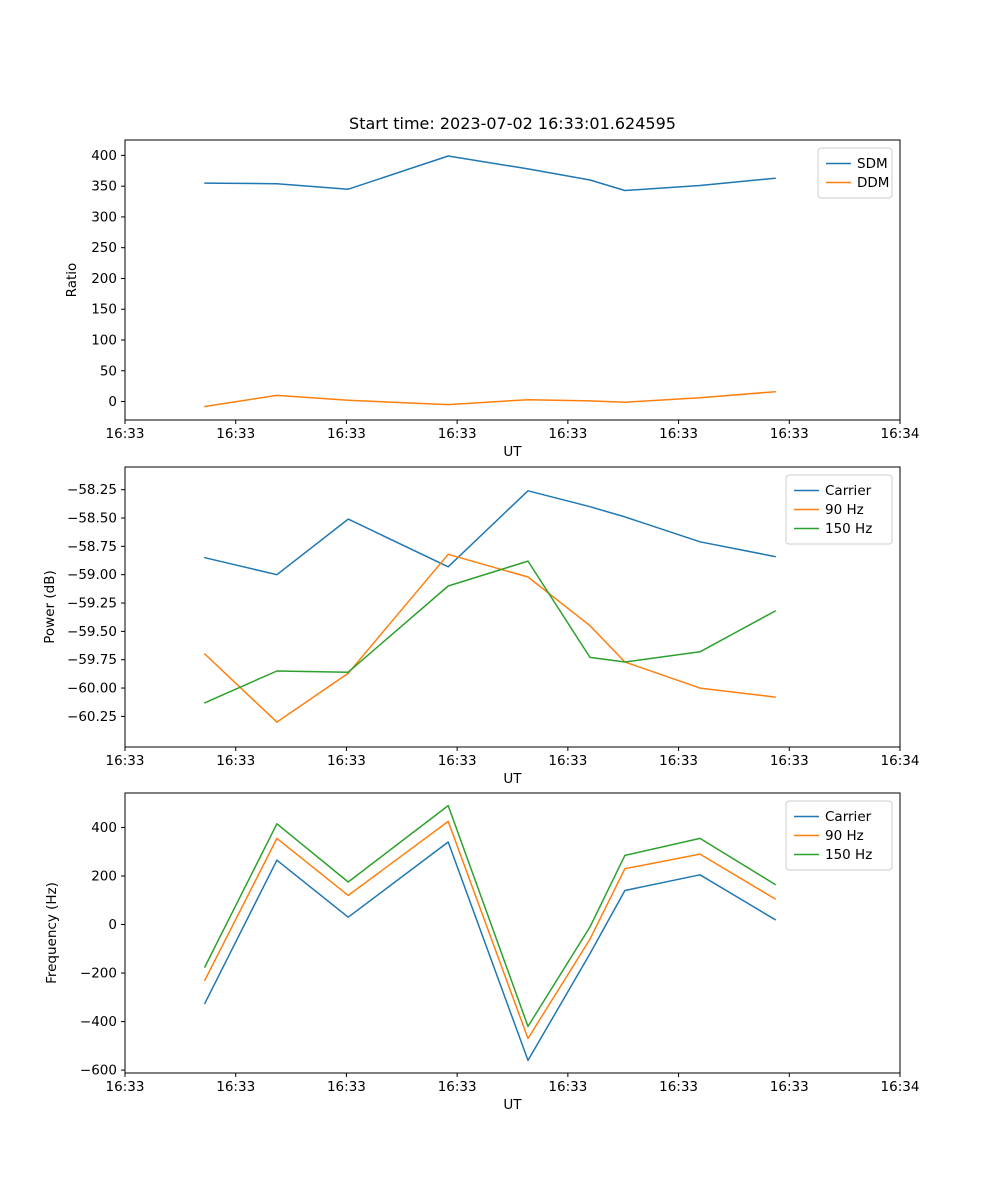  What do you see at coordinates (490, 173) in the screenshot?
I see `series-line-sdm` at bounding box center [490, 173].